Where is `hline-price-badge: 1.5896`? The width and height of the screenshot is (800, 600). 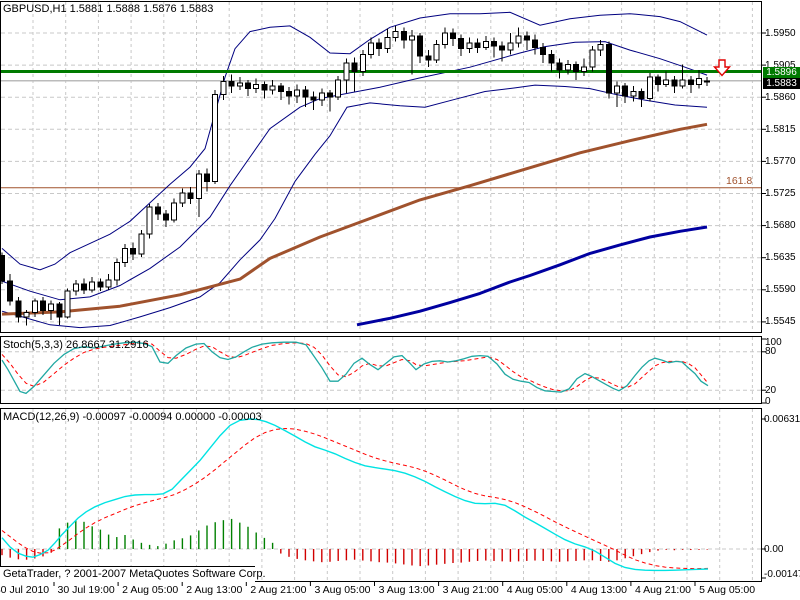 hline-price-badge: 1.5896 is located at coordinates (781, 72).